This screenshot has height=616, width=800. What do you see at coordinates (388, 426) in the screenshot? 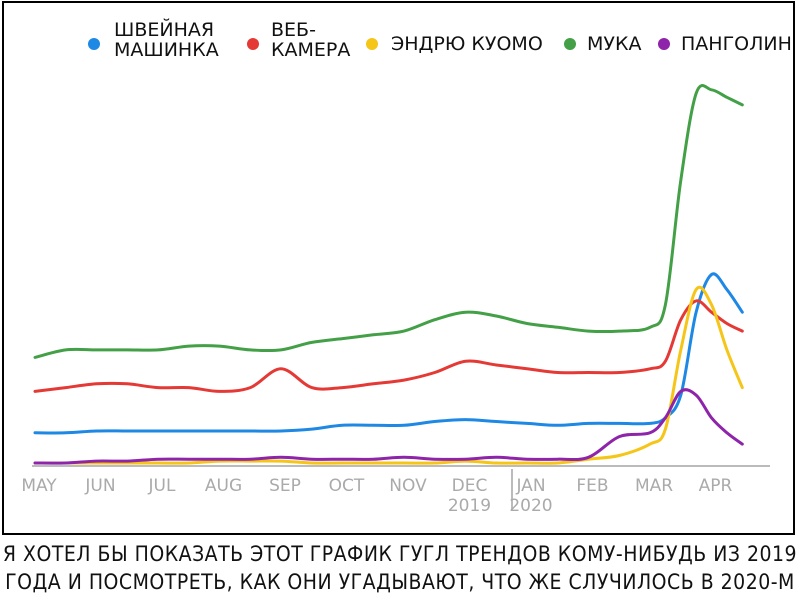
I see `series-line-pangolin` at bounding box center [388, 426].